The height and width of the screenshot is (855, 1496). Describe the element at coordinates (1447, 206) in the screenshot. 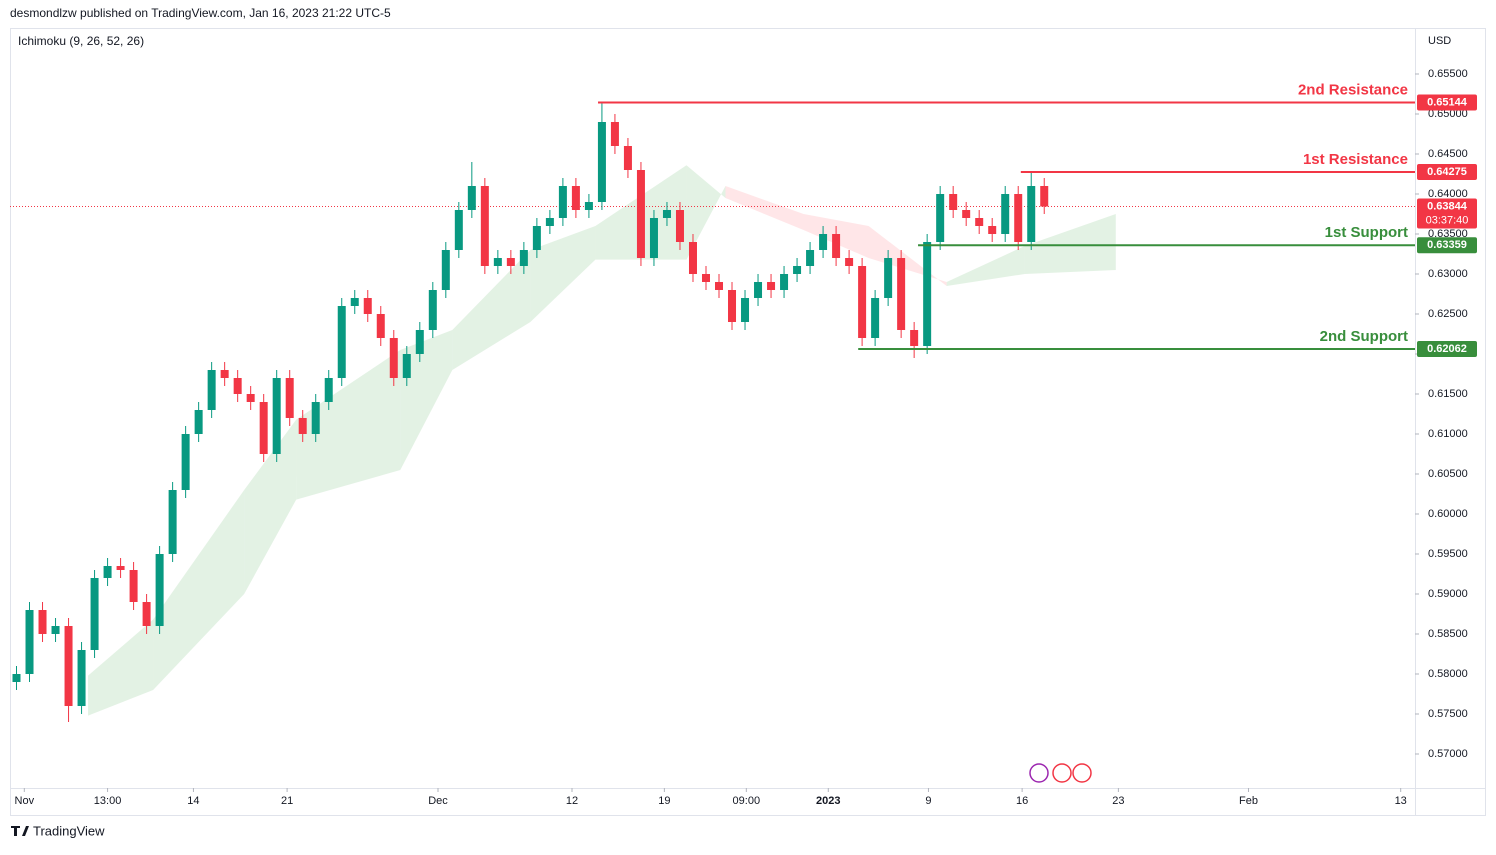

I see `last-price: 0.63844` at that location.